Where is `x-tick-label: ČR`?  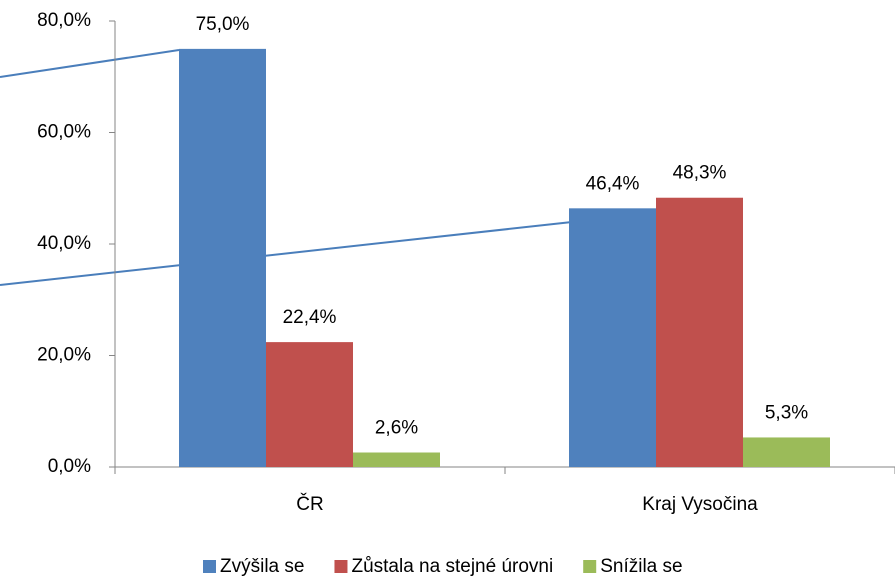
x-tick-label: ČR is located at coordinates (309, 504).